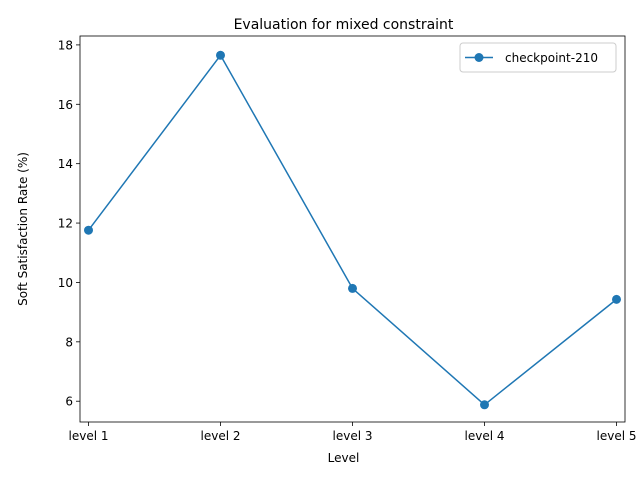 This screenshot has width=640, height=485. What do you see at coordinates (221, 436) in the screenshot?
I see `x-tick-label: level 2` at bounding box center [221, 436].